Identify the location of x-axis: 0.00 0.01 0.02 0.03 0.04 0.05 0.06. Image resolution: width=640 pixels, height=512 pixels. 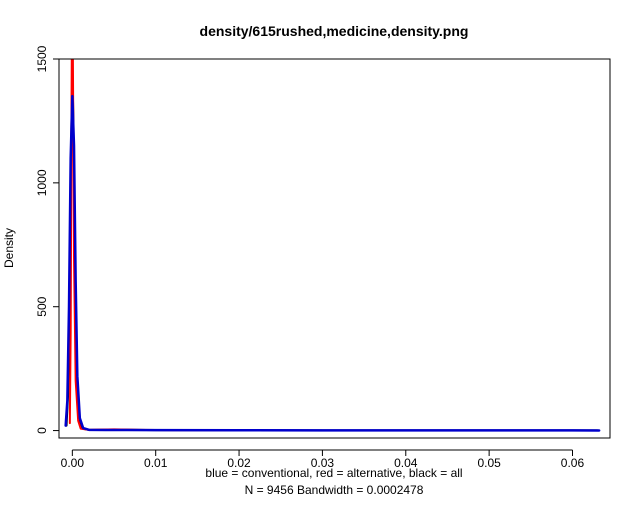
(323, 459).